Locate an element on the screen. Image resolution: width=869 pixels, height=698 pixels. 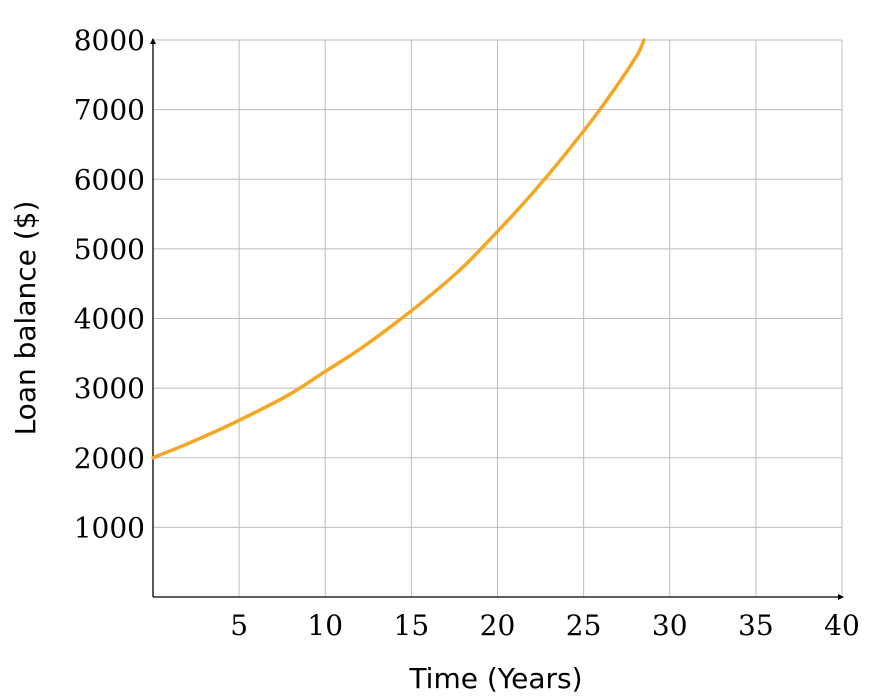
x-tick-label-40: 40 is located at coordinates (842, 625).